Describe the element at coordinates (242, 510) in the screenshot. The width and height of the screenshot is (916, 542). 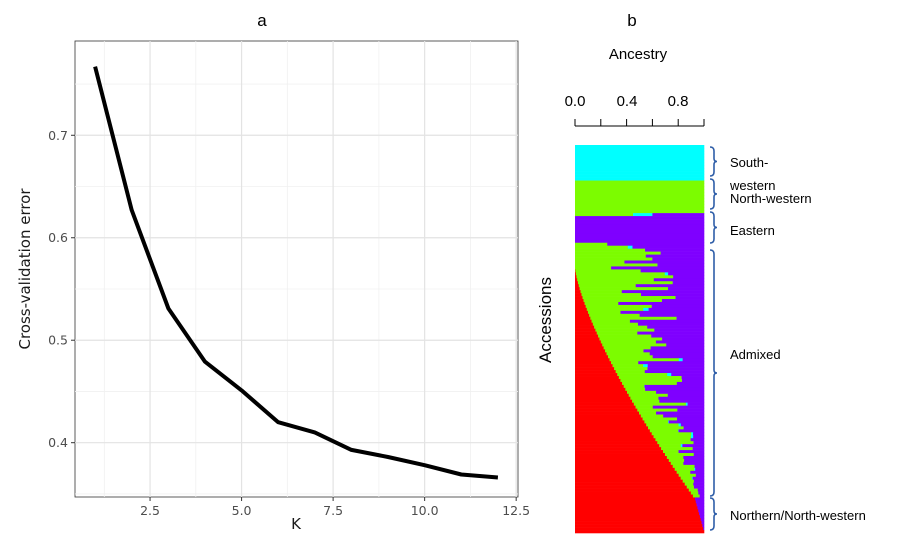
I see `x-tick-label: 5.0` at that location.